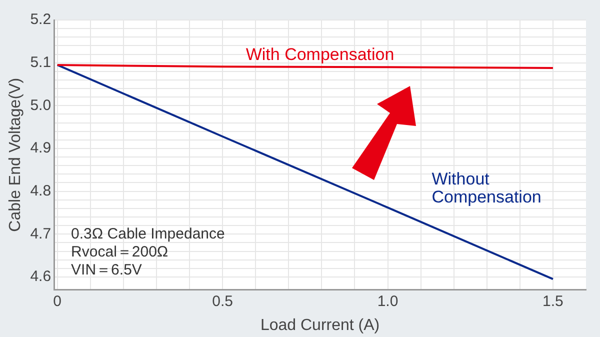 The width and height of the screenshot is (600, 337). I want to click on x-tick-label: 0, so click(57, 301).